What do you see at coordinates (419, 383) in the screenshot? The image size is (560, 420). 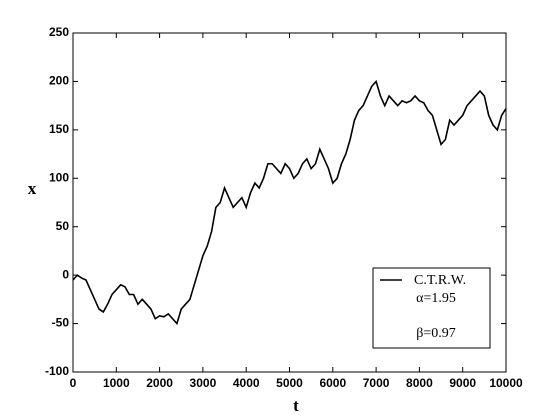 I see `x-tick-label: 8000` at bounding box center [419, 383].